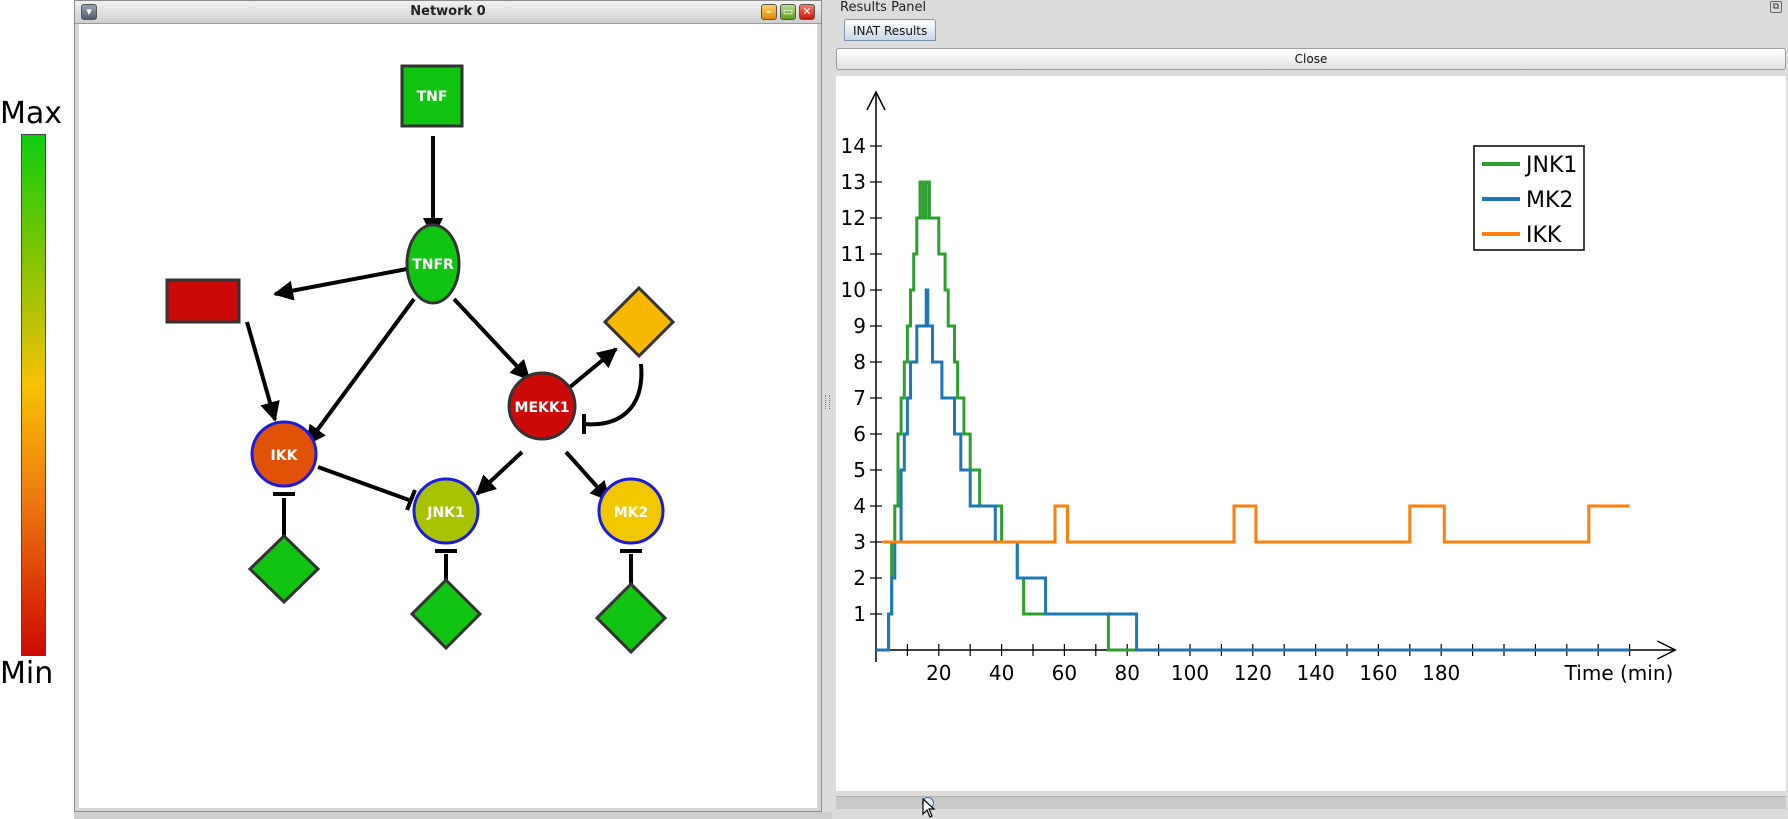 Image resolution: width=1788 pixels, height=819 pixels. Describe the element at coordinates (859, 506) in the screenshot. I see `y-tick-label: 4` at that location.